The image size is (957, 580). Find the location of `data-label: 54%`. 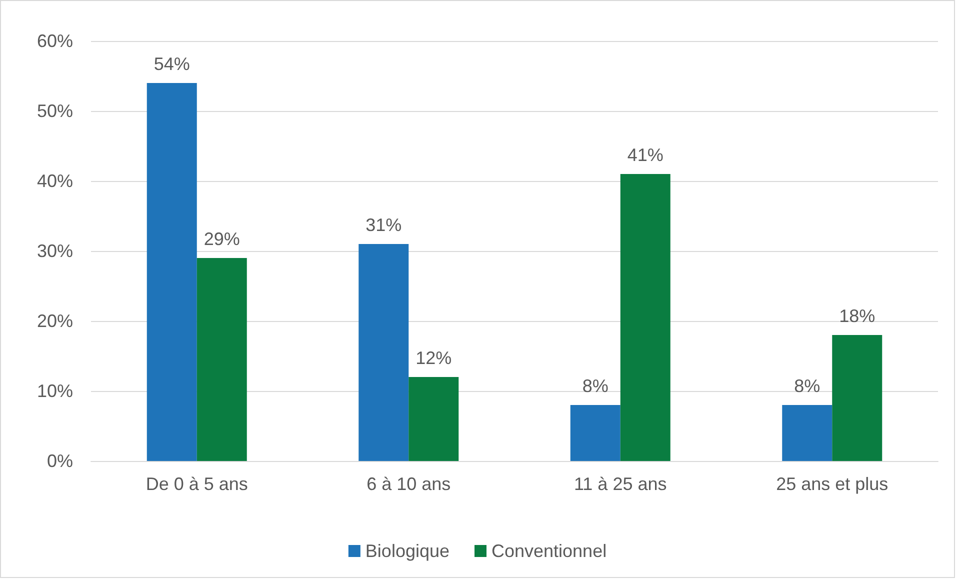

data-label: 54% is located at coordinates (172, 64).